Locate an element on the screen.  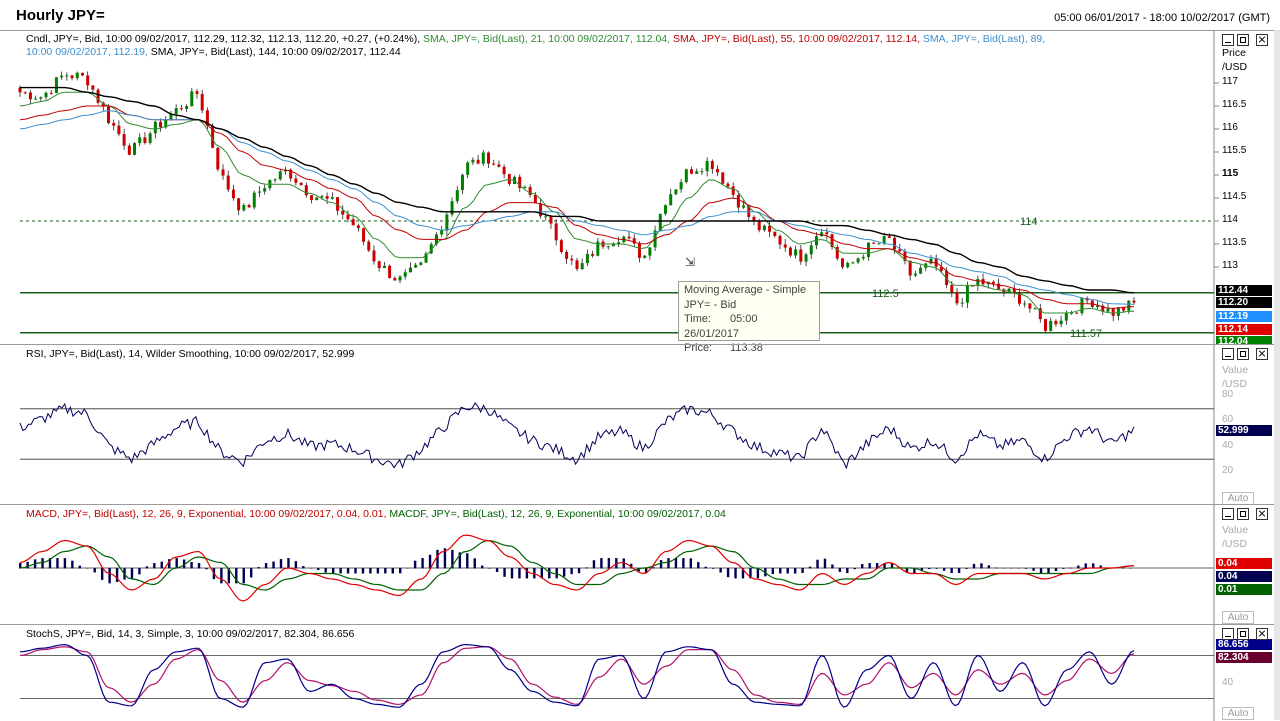
level-label: 112.5 is located at coordinates (885, 294).